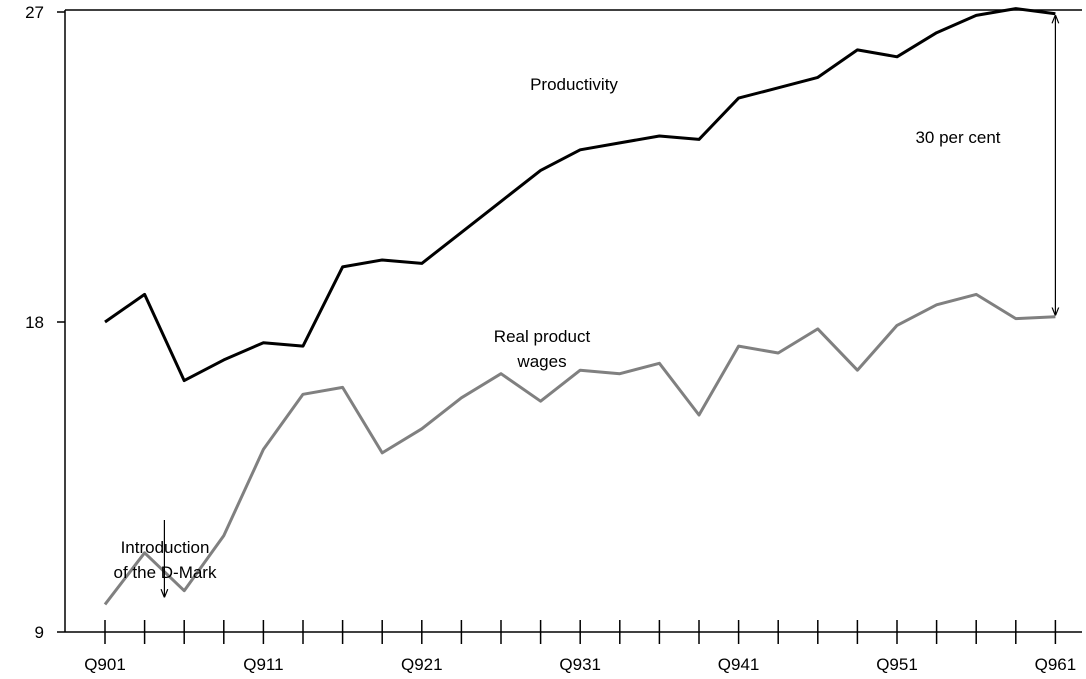 This screenshot has height=679, width=1086. Describe the element at coordinates (39, 632) in the screenshot. I see `y-tick-label: 9` at that location.